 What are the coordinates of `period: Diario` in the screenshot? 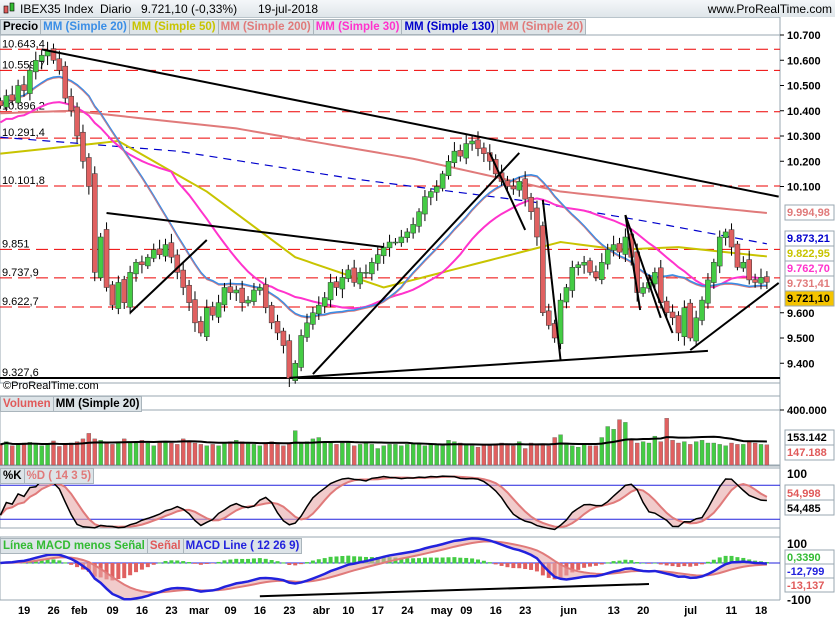 It's located at (116, 9).